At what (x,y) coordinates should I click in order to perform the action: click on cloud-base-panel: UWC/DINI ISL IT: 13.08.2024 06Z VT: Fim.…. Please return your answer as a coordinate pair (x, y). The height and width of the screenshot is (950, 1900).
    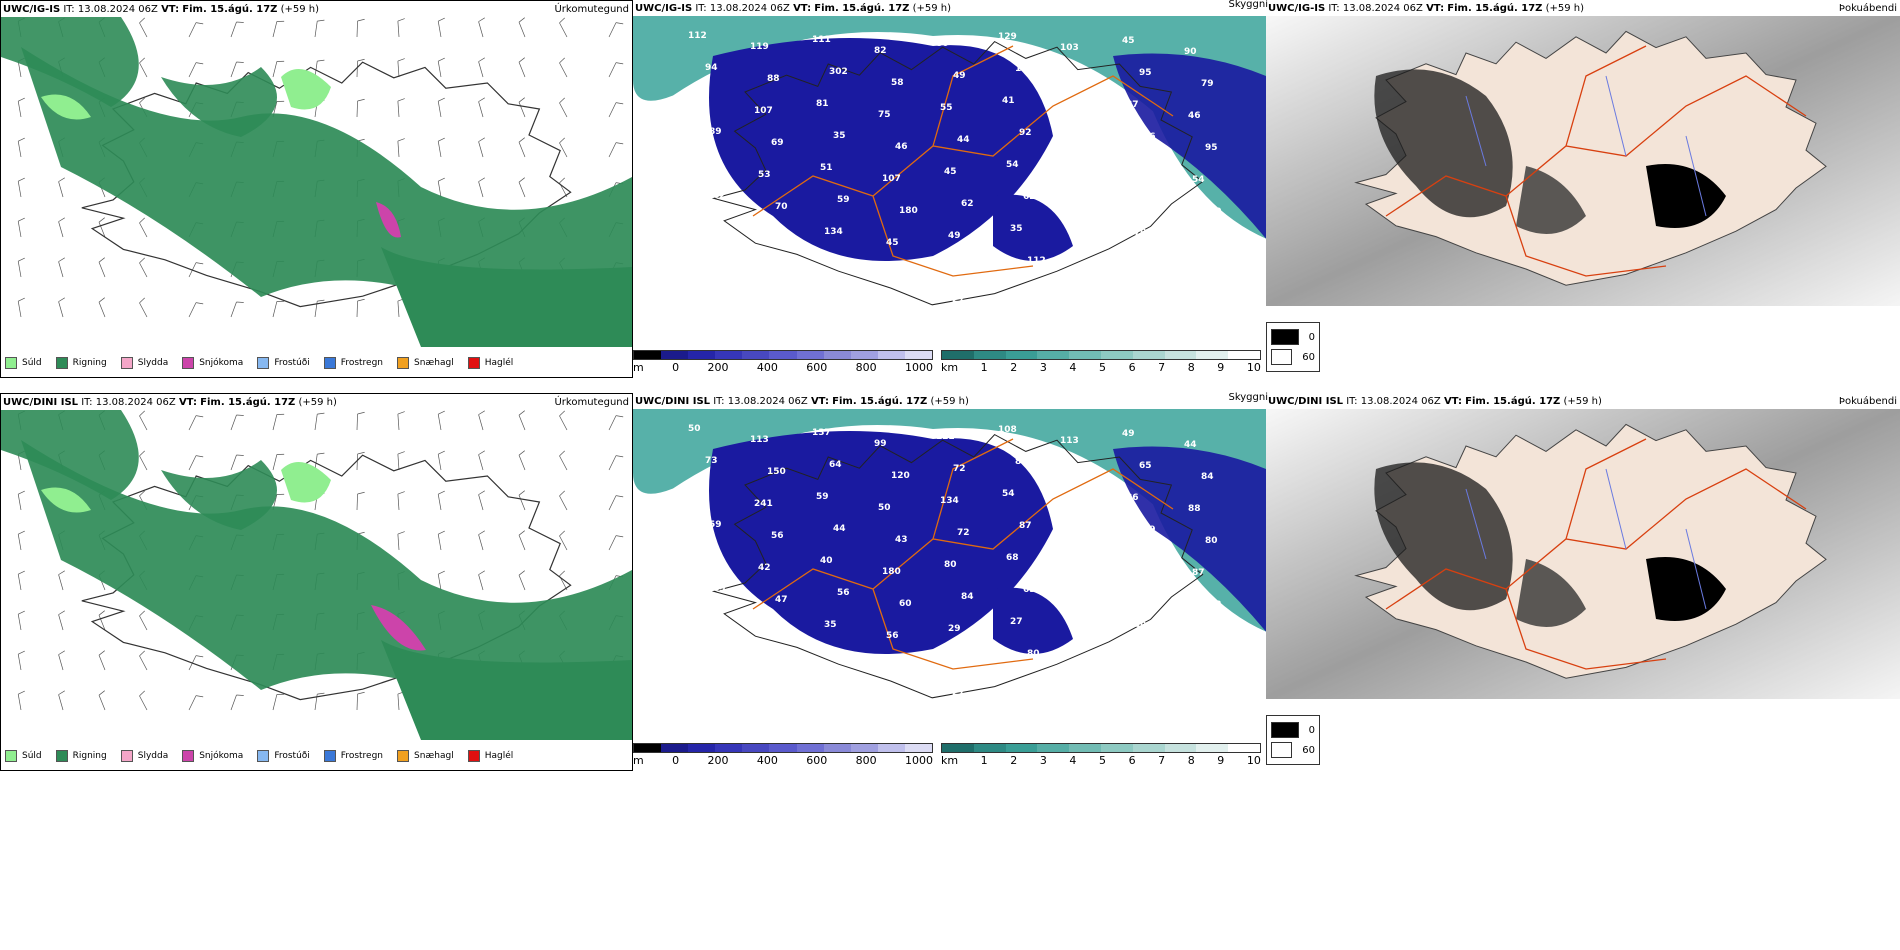
    Looking at the image, I should click on (950, 581).